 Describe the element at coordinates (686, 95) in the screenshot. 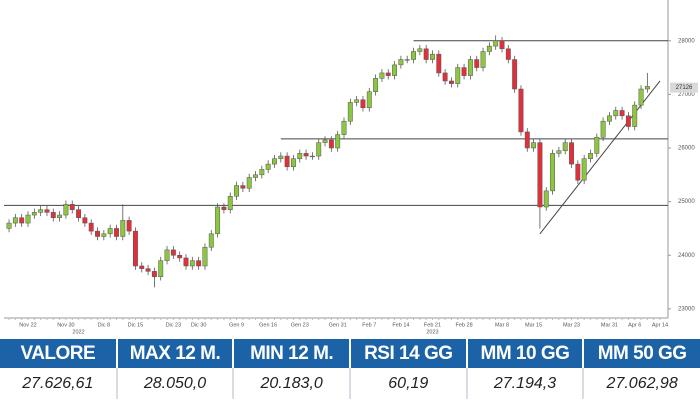

I see `y-tick-label: 27000` at that location.